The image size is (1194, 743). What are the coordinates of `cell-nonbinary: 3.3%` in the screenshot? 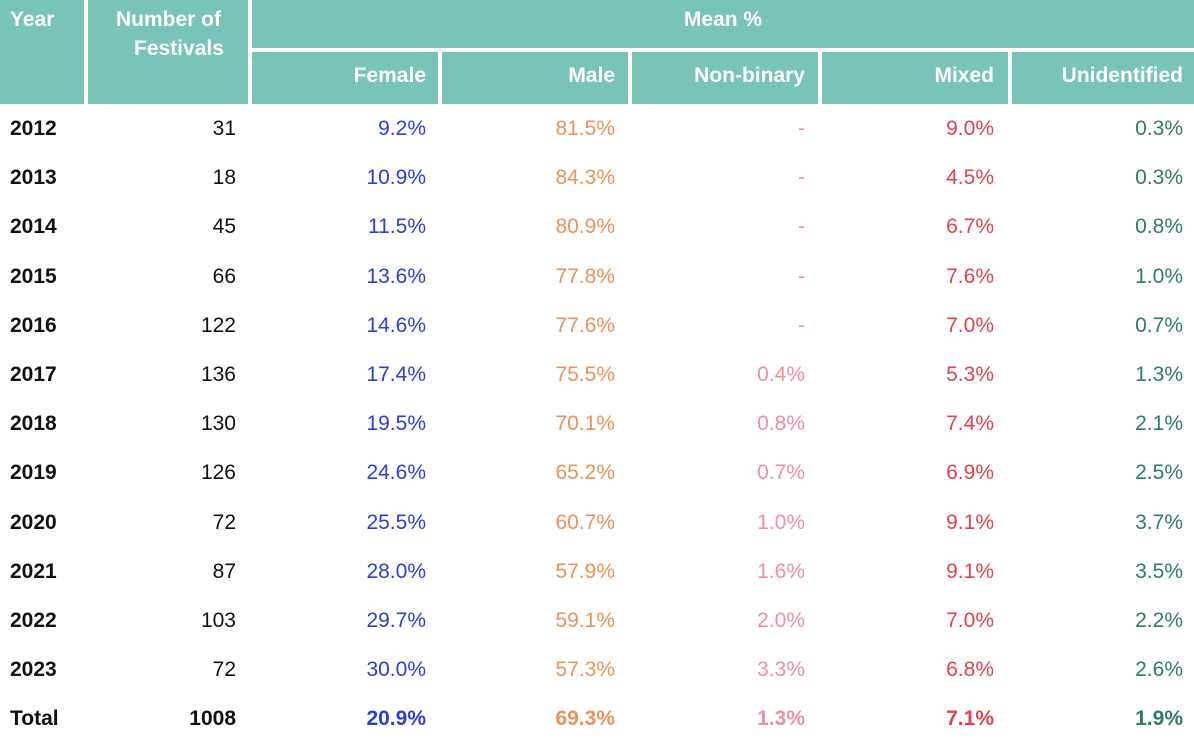 It's located at (781, 670).